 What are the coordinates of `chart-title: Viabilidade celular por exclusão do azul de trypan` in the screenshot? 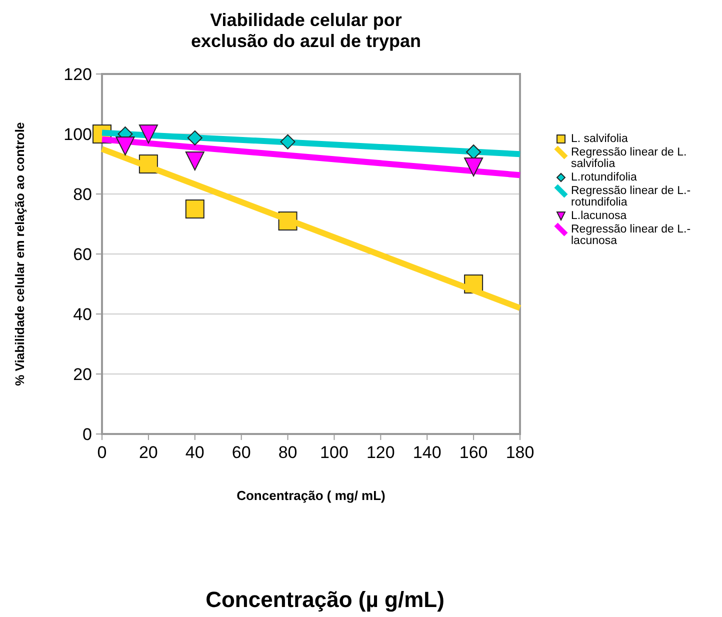 It's located at (306, 30).